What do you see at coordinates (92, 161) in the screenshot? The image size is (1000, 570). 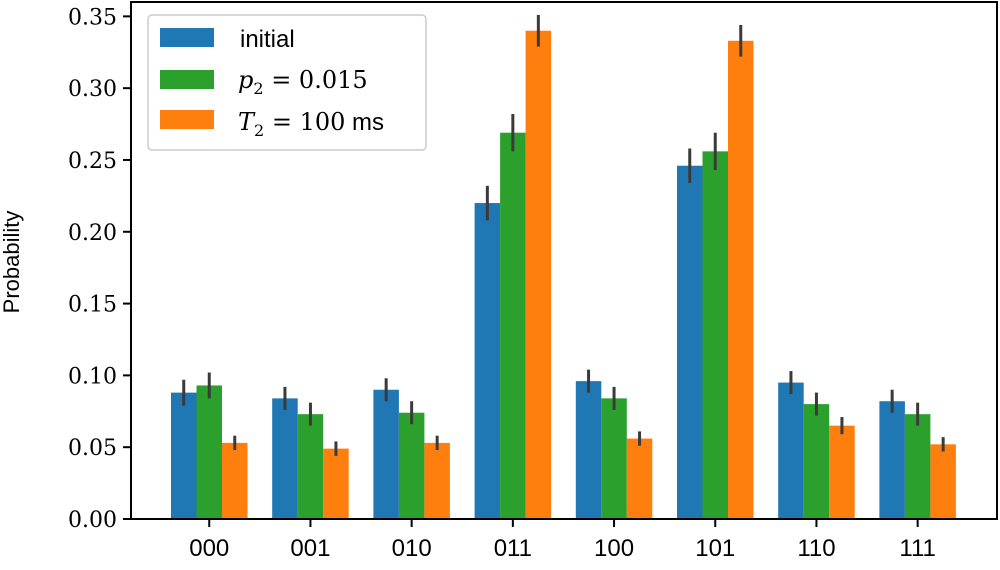 I see `y-tick-label: 0.25` at bounding box center [92, 161].